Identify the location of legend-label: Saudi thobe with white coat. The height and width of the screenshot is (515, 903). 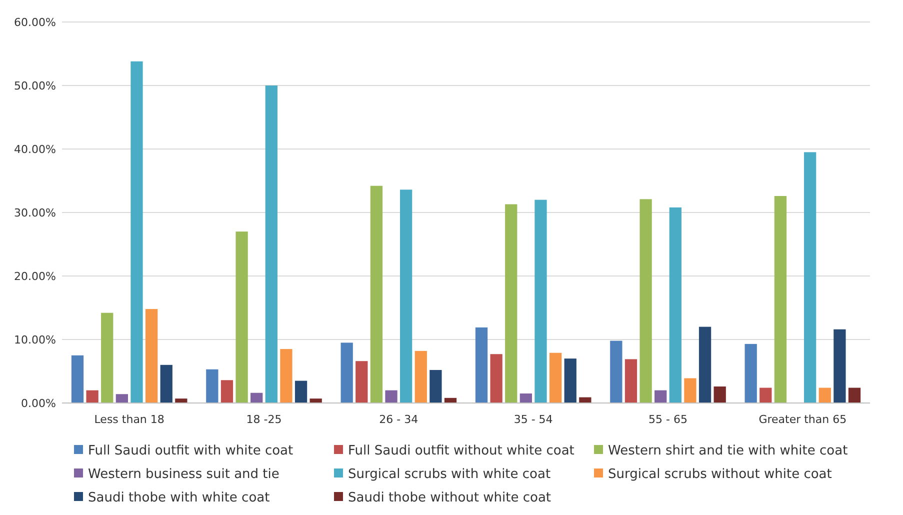
(179, 498).